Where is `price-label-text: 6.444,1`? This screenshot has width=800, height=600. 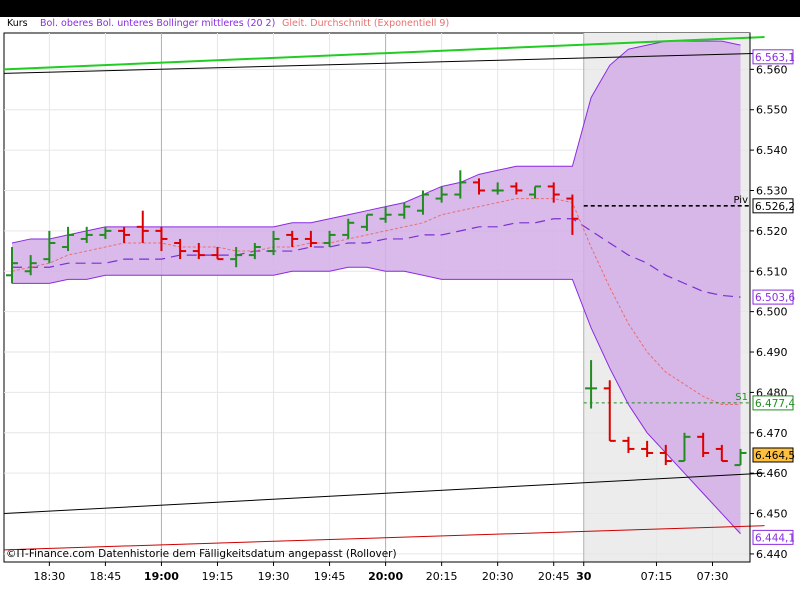
price-label-text: 6.444,1 is located at coordinates (775, 538).